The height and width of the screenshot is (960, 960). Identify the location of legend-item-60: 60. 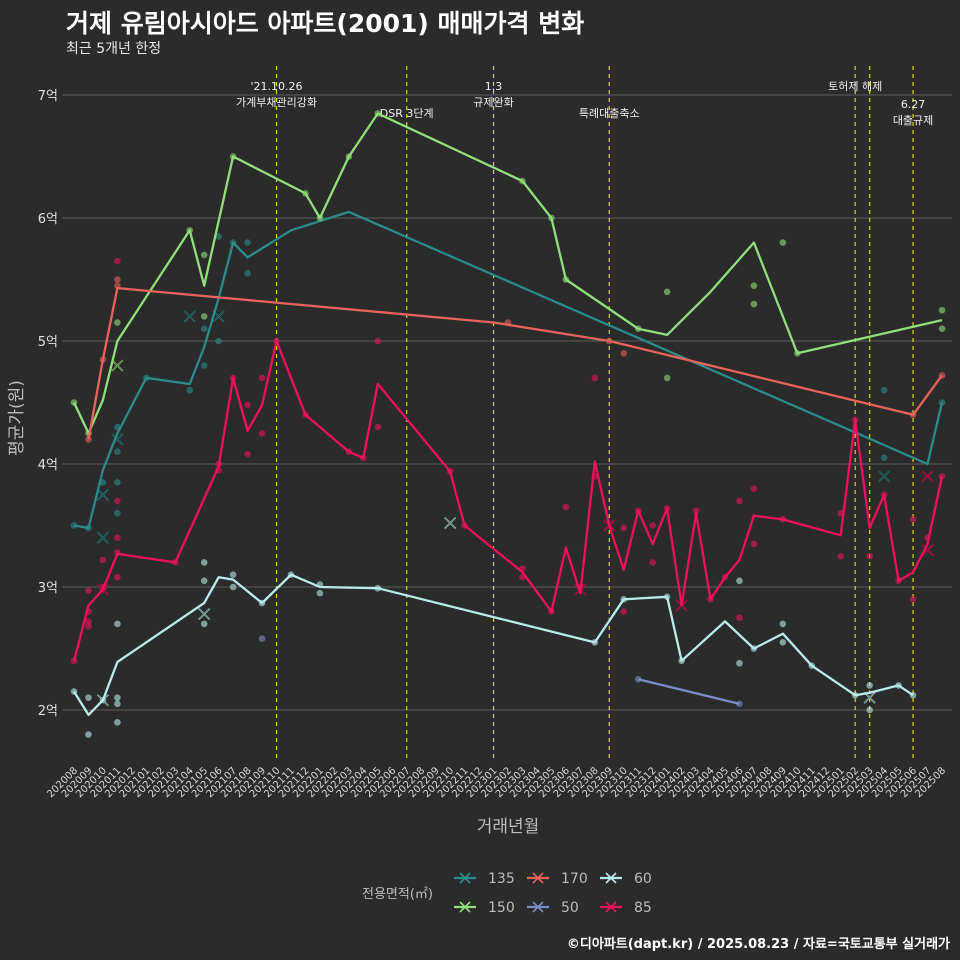
(626, 879).